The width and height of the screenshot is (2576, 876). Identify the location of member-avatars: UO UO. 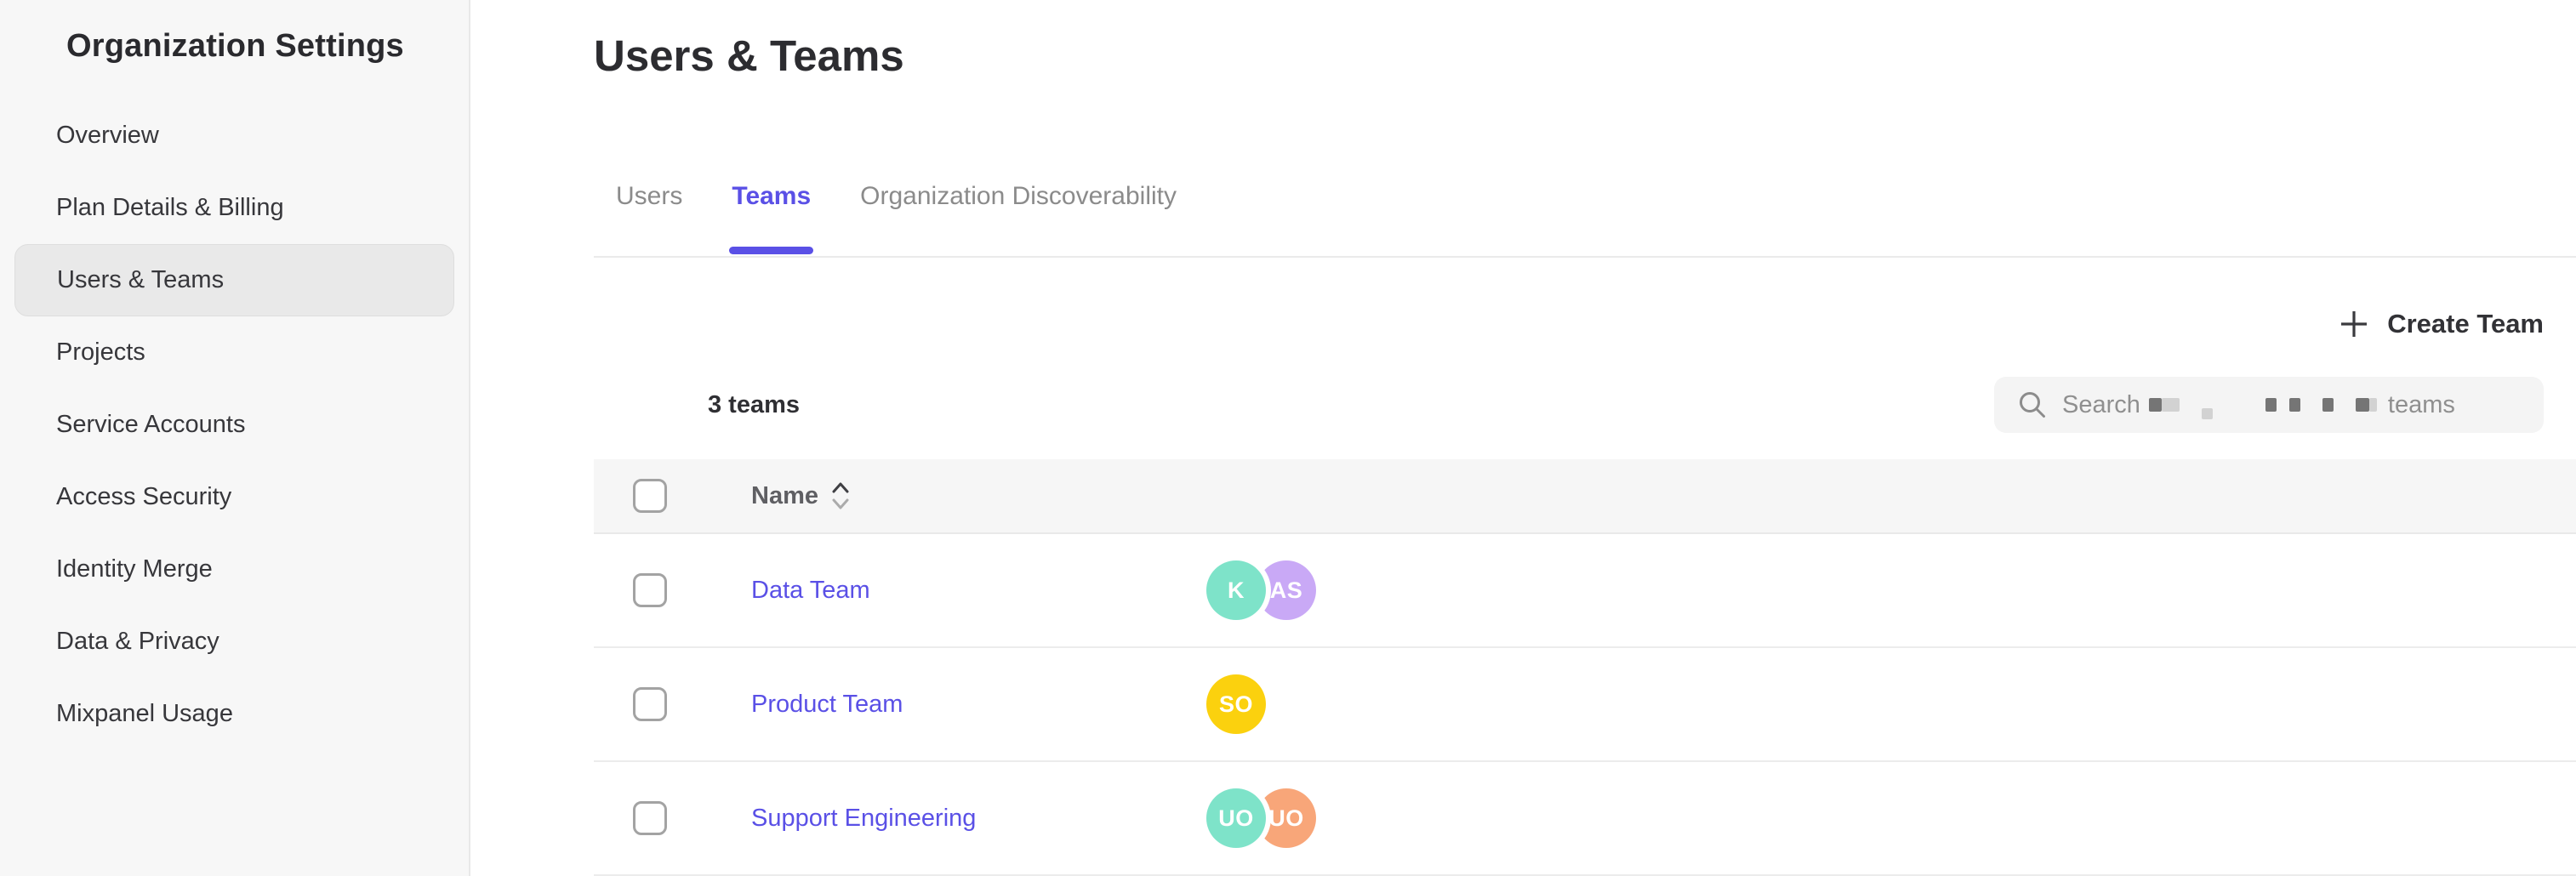
(1261, 818).